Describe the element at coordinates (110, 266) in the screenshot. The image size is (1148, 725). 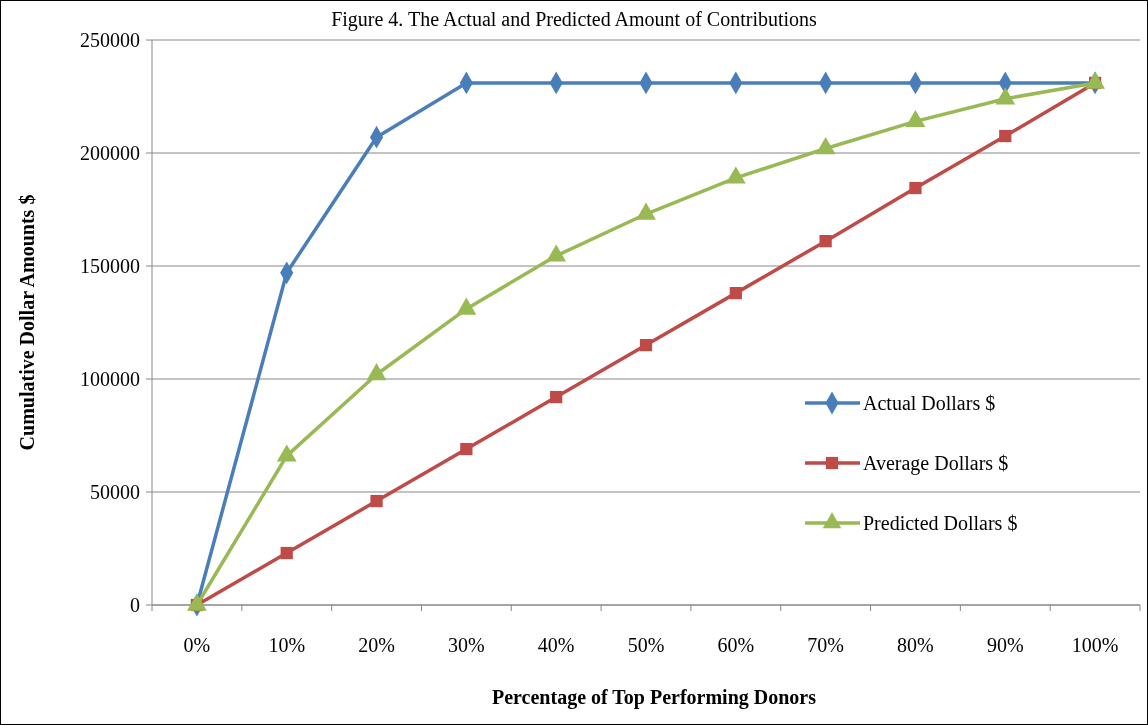
I see `y-tick-label: 150000` at that location.